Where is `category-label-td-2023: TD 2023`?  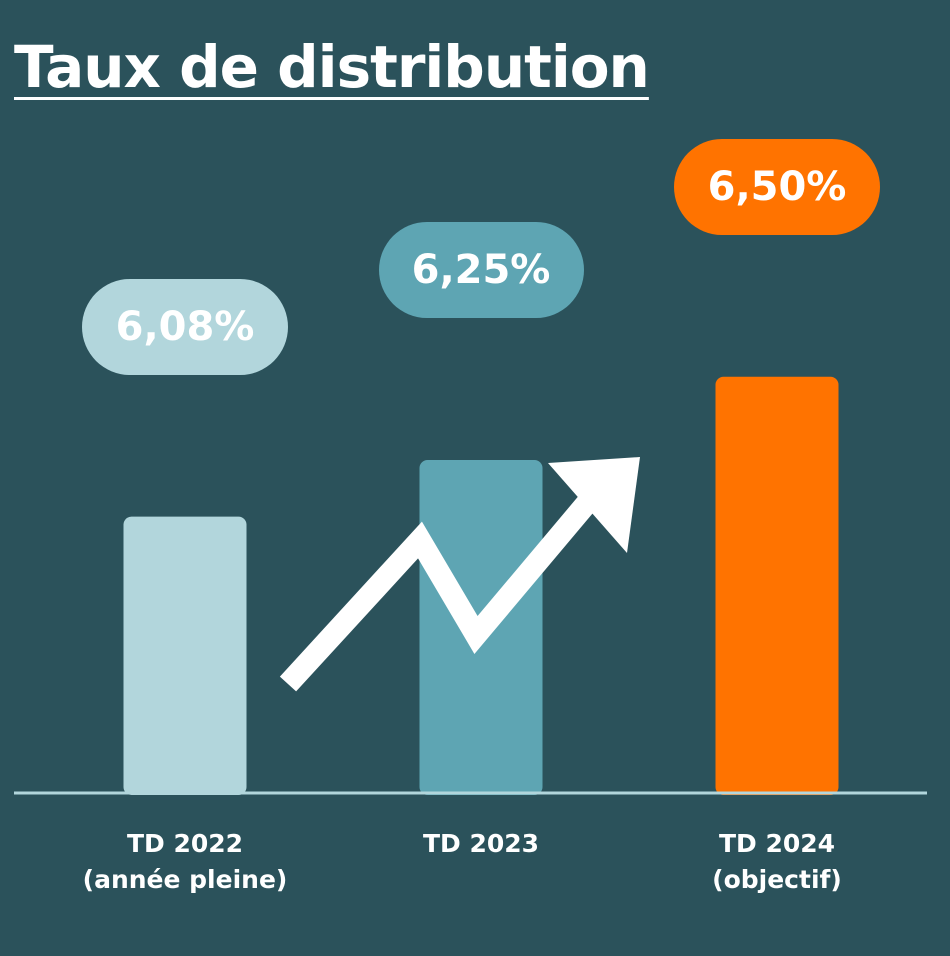
category-label-td-2023: TD 2023 is located at coordinates (481, 844).